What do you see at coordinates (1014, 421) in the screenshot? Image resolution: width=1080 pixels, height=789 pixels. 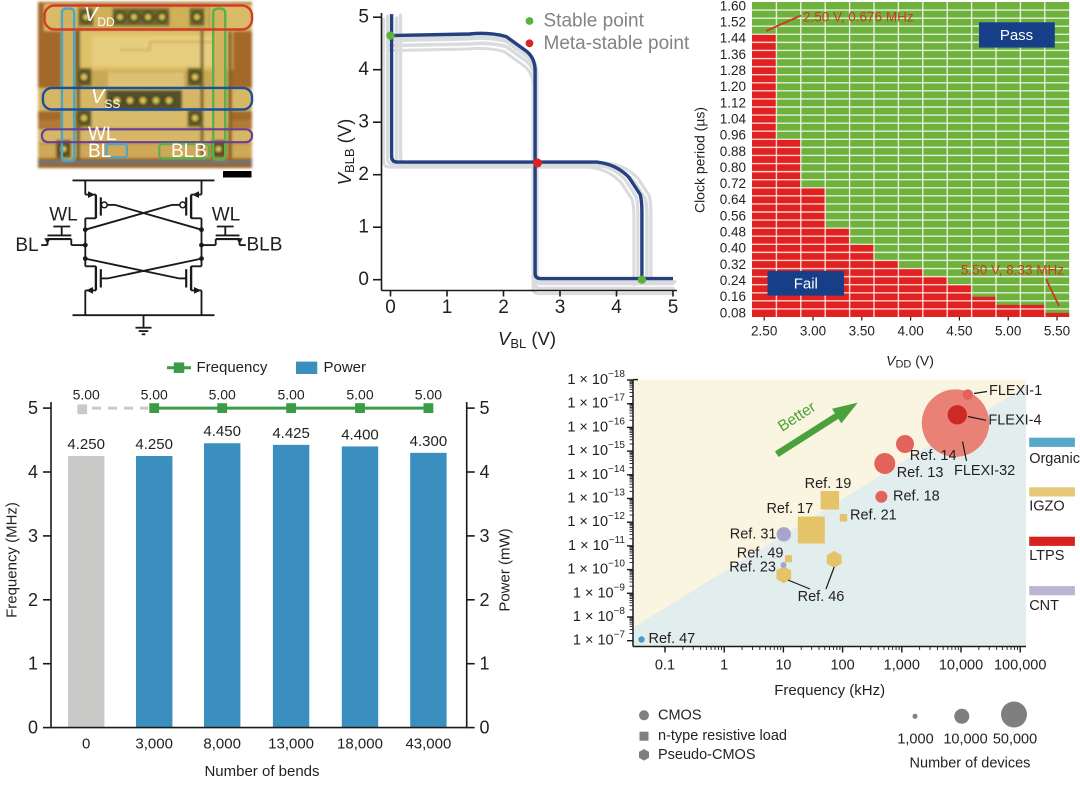 I see `svg-text: FLEXI-4` at bounding box center [1014, 421].